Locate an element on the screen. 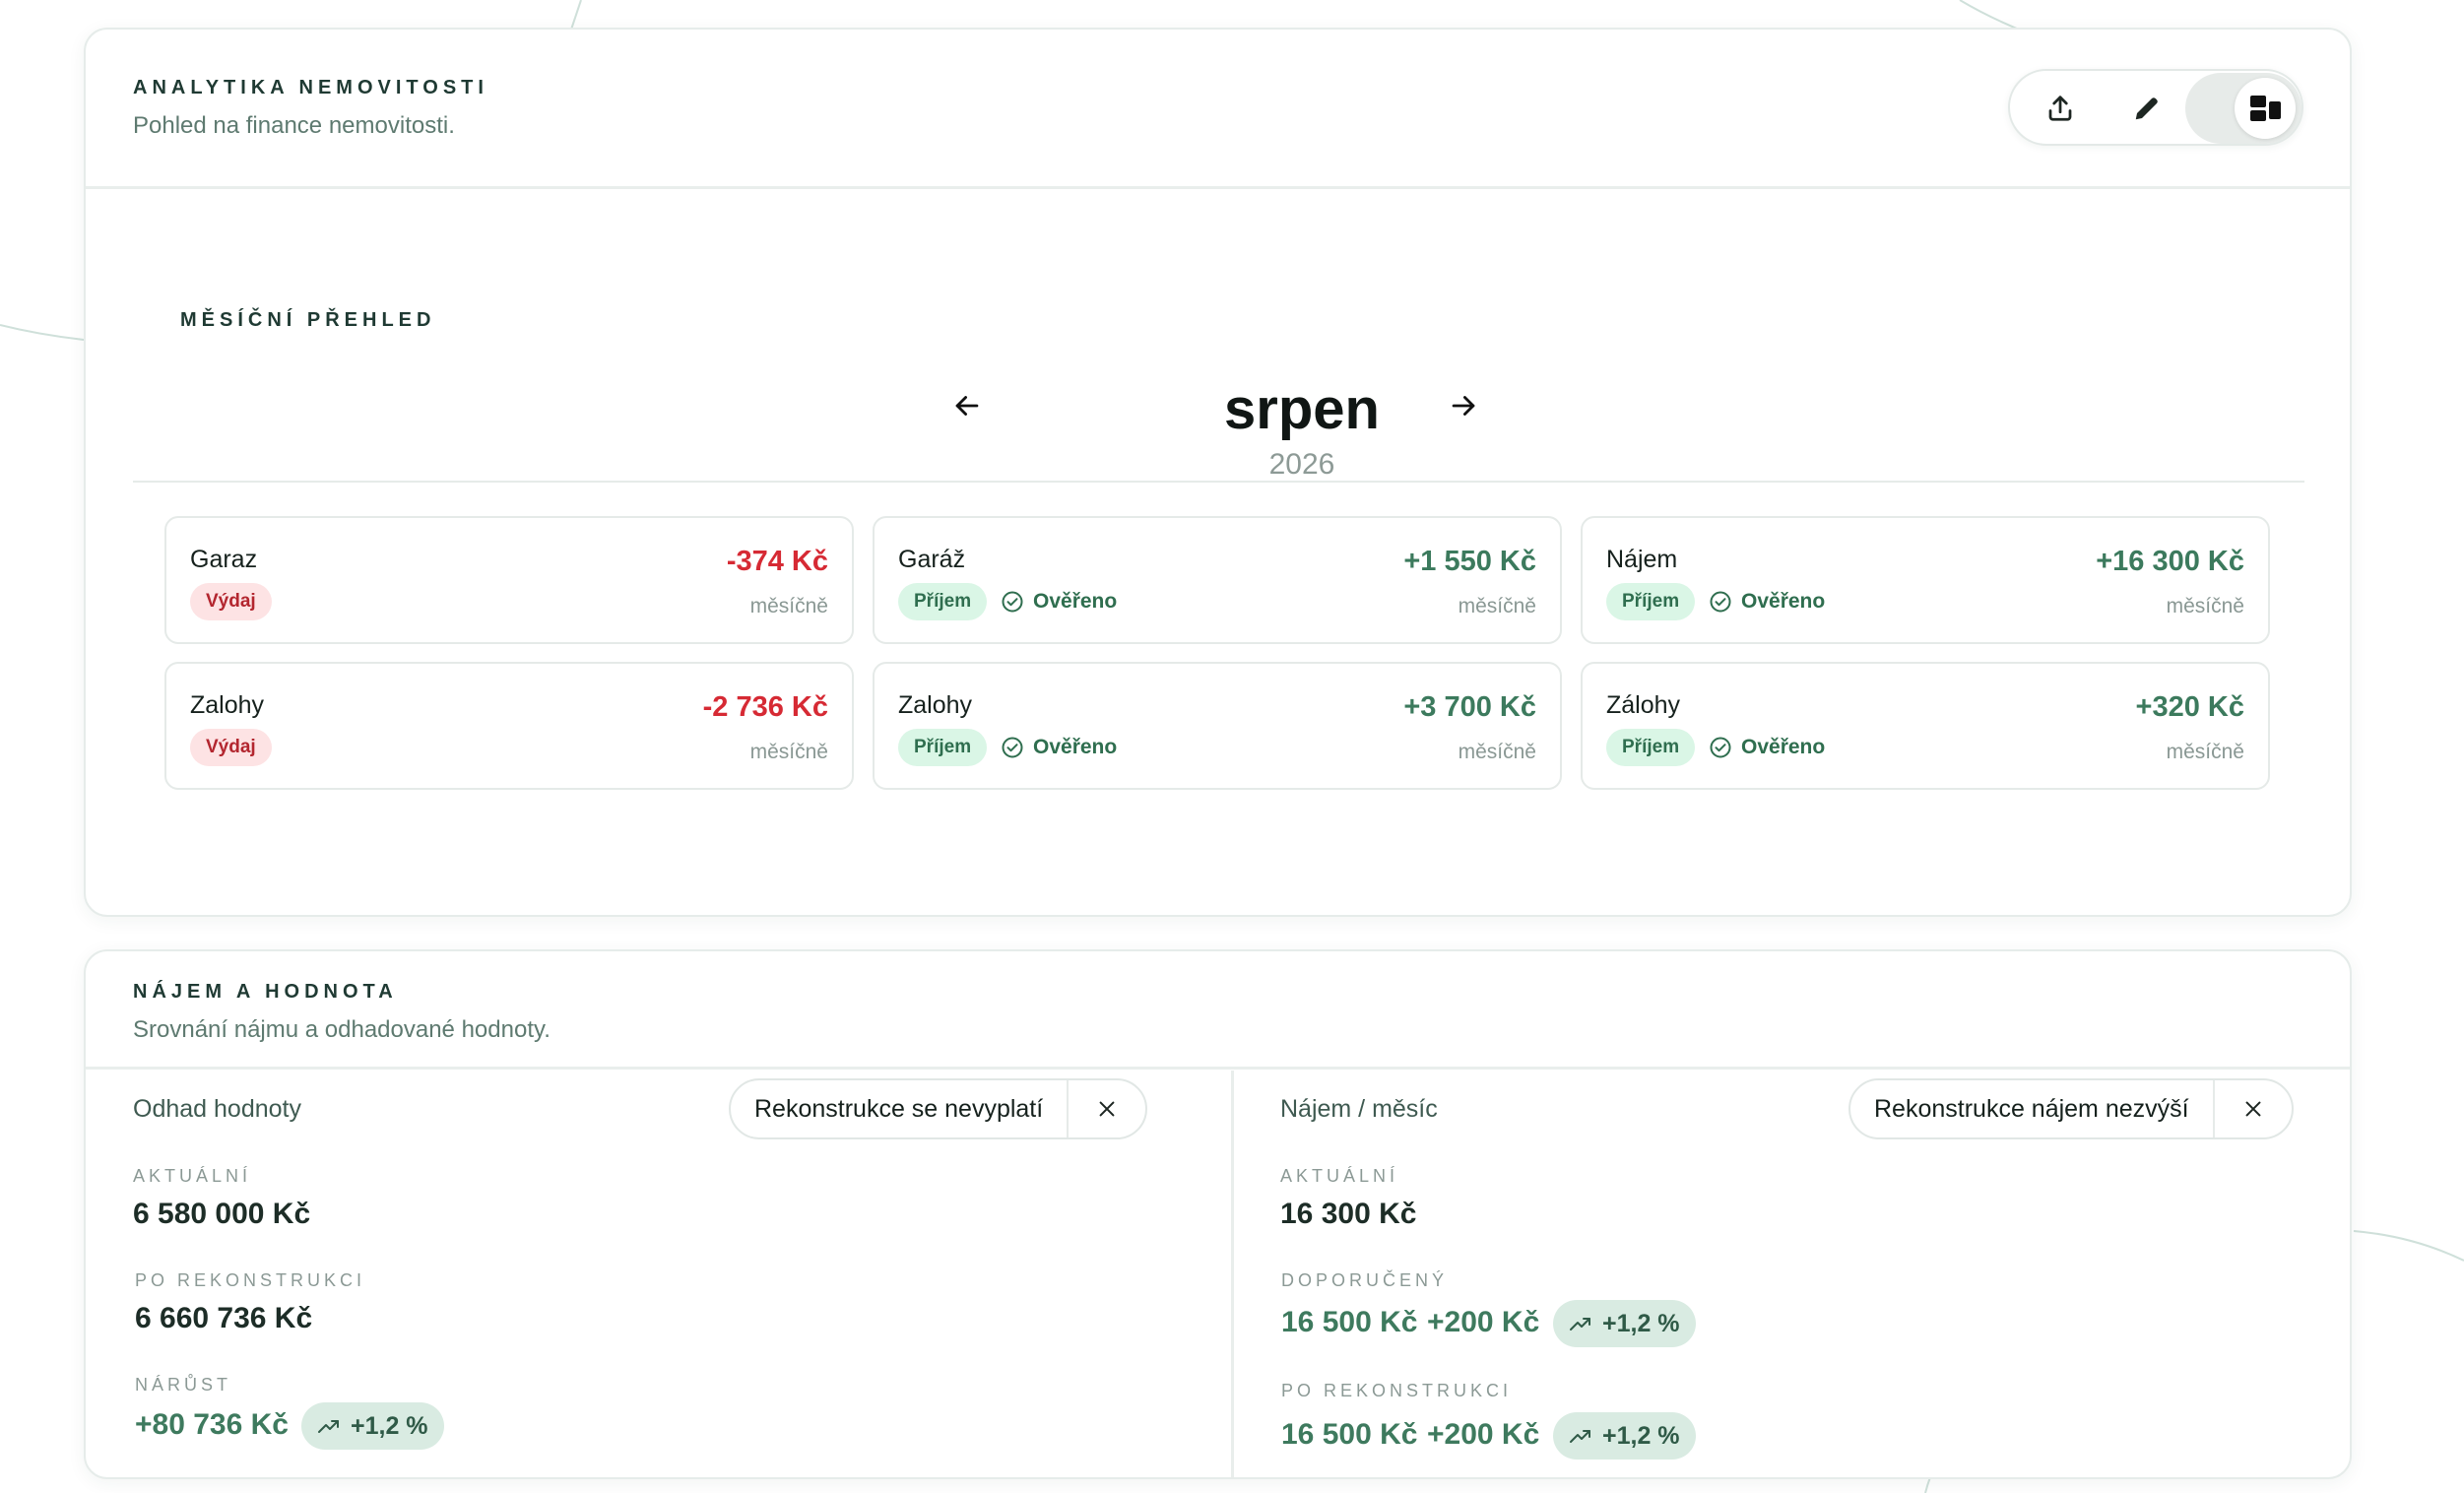 The height and width of the screenshot is (1493, 2464). rent-per-month-label: Nájem / měsíc is located at coordinates (1359, 1109).